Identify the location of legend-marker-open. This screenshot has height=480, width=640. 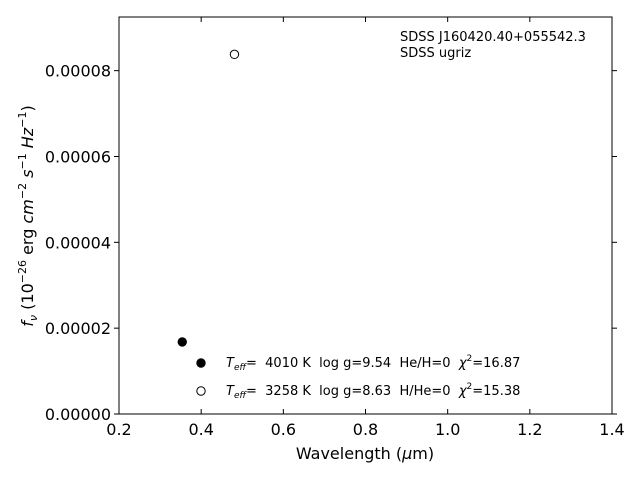
(201, 391).